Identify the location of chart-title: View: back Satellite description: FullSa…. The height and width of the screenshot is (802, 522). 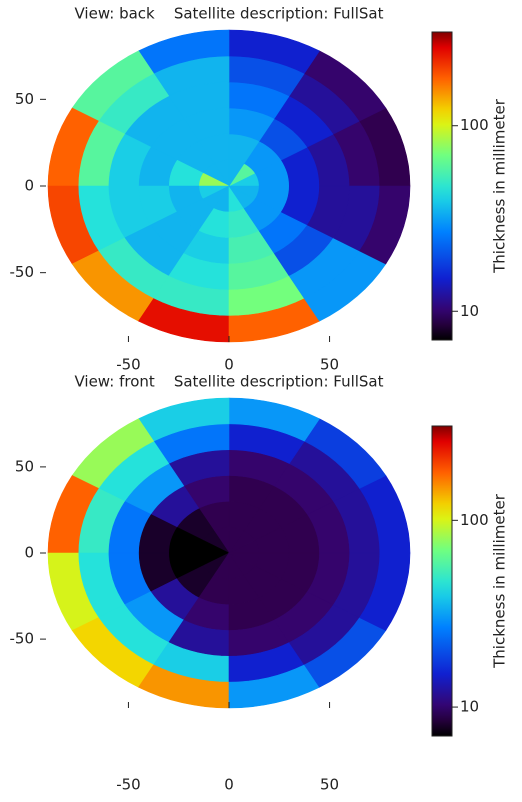
(229, 14).